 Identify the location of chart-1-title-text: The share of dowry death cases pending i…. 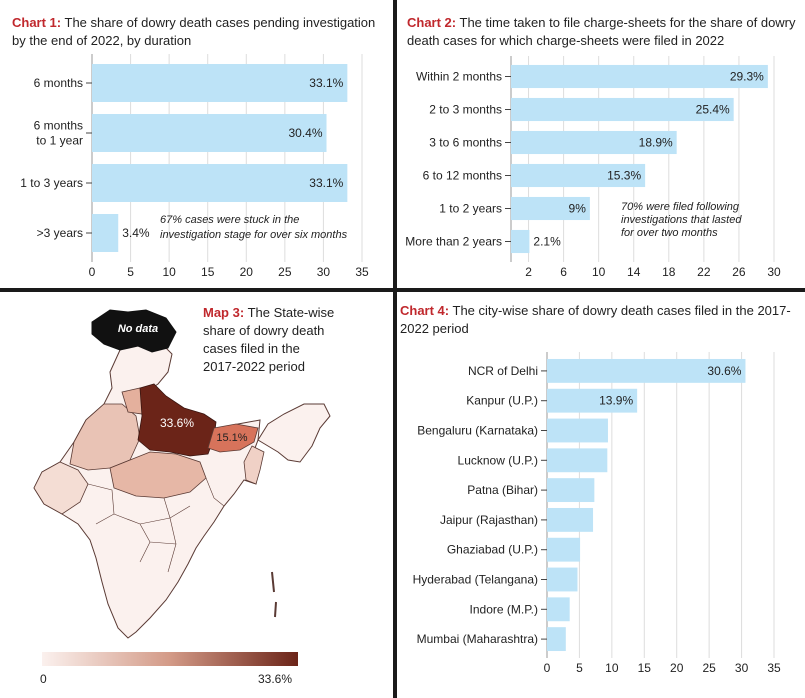
(194, 31).